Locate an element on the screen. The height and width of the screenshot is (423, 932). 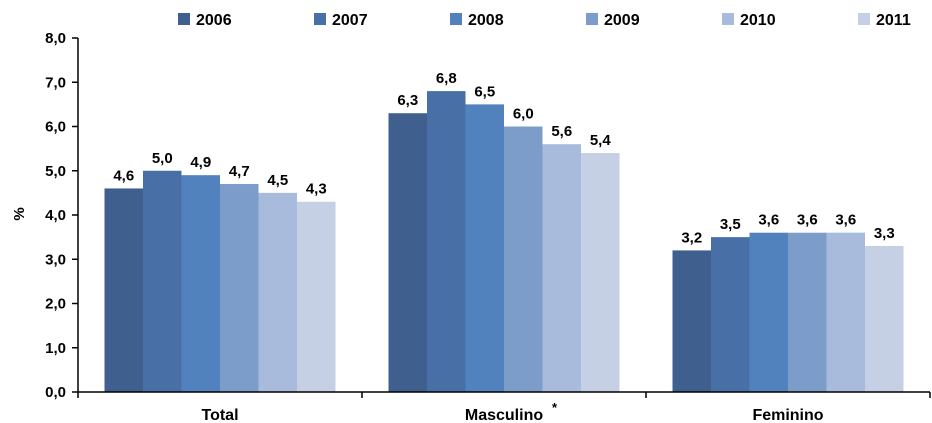
legend-label: 2006 is located at coordinates (214, 20).